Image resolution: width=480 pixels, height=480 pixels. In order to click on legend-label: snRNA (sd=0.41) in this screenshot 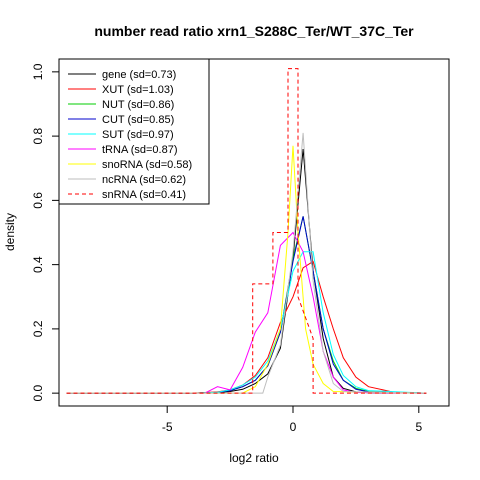, I will do `click(144, 195)`.